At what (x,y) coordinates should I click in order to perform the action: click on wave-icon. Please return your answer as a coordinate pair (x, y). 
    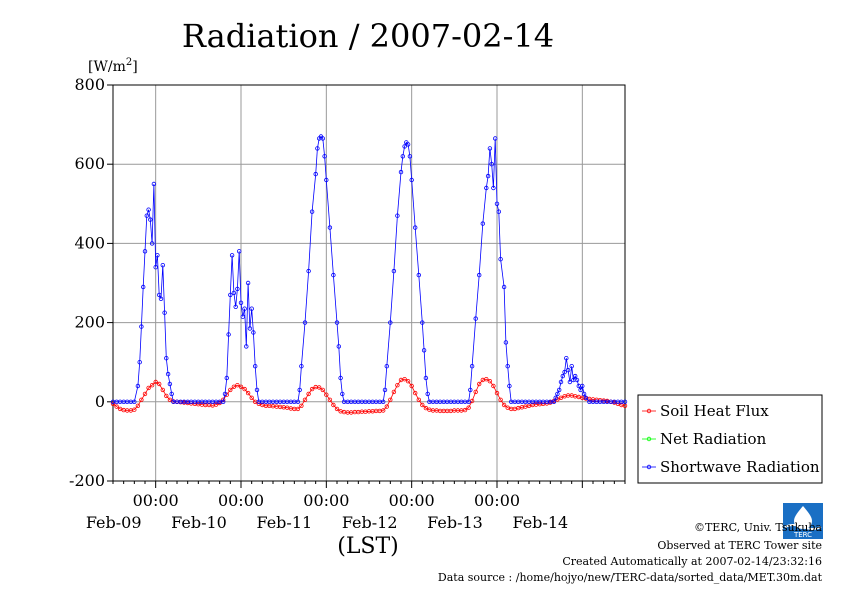
    Looking at the image, I should click on (803, 527).